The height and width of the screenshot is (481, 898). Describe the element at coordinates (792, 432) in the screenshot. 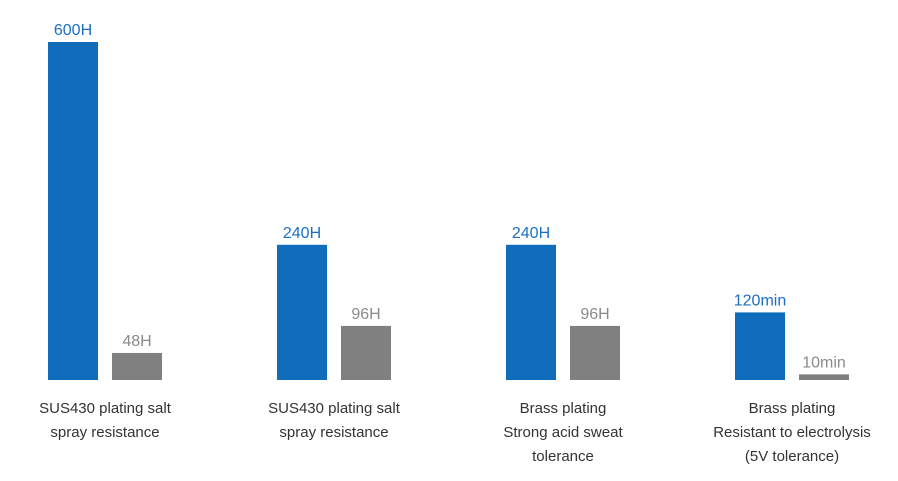

I see `category-label: Resistant to electrolysis` at that location.